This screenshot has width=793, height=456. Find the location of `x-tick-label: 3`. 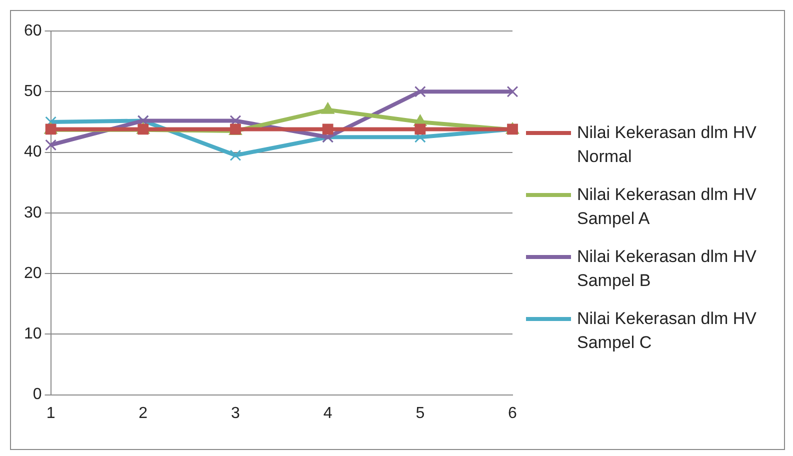

x-tick-label: 3 is located at coordinates (235, 413).